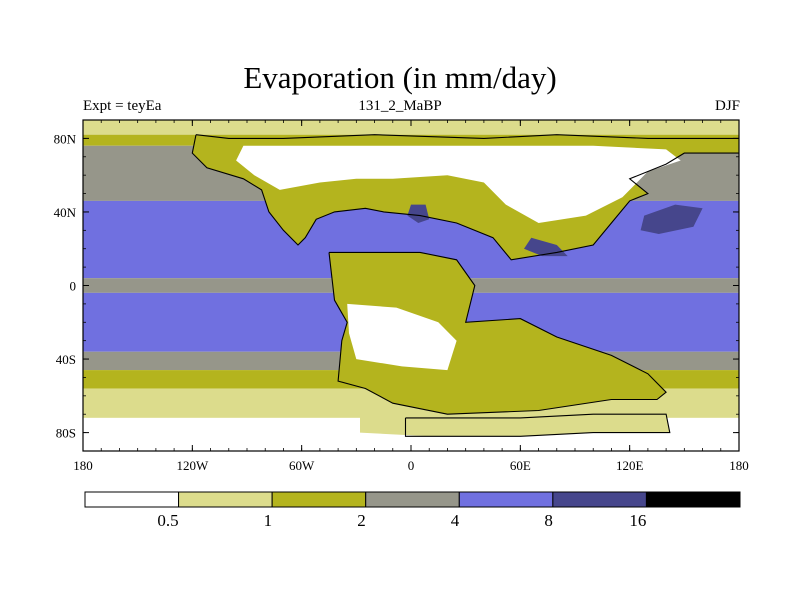 The image size is (800, 600). Describe the element at coordinates (520, 465) in the screenshot. I see `x-tick-label: 60E` at that location.